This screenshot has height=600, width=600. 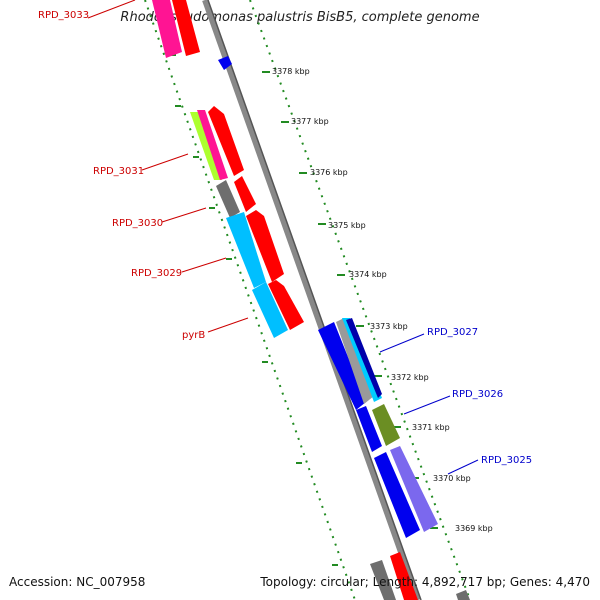 I want to click on gene-RPD_3033-red, so click(x=186, y=28).